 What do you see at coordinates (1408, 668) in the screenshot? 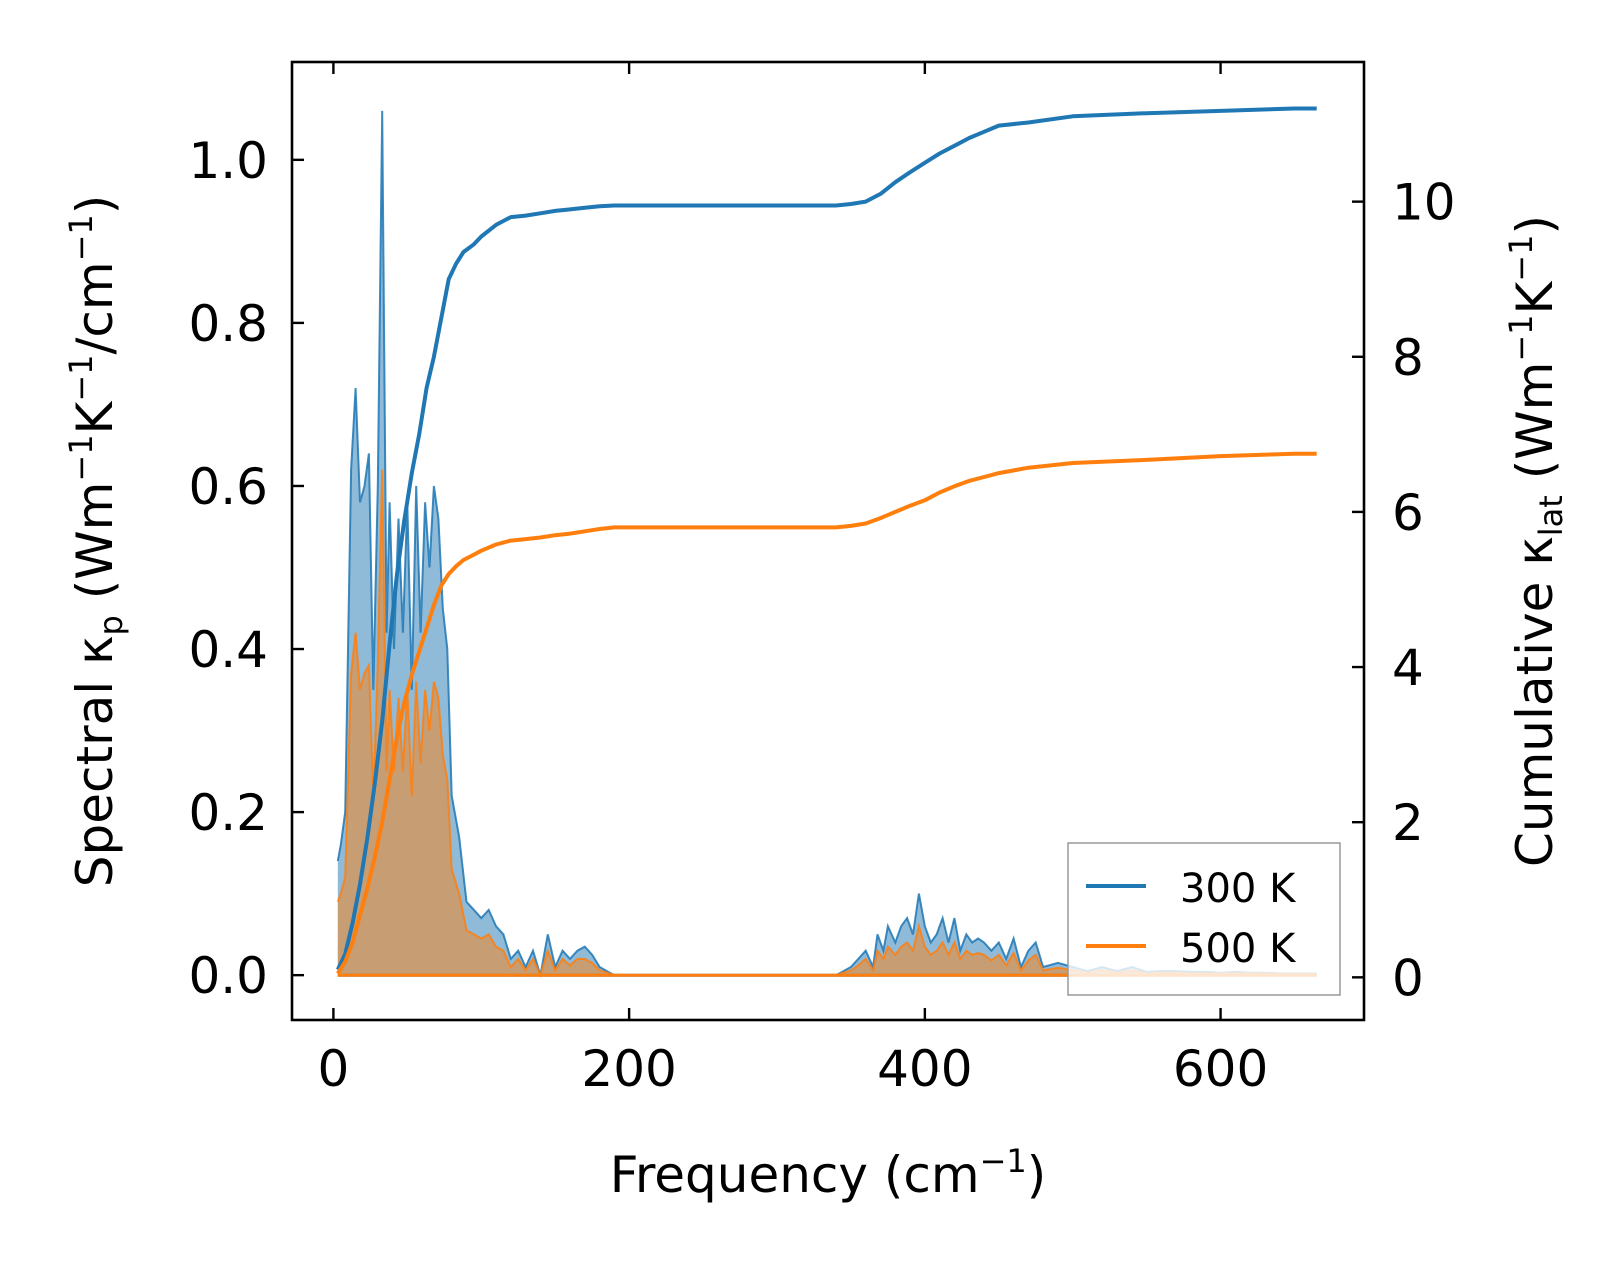
I see `y-right-tick-label: 4` at bounding box center [1408, 668].